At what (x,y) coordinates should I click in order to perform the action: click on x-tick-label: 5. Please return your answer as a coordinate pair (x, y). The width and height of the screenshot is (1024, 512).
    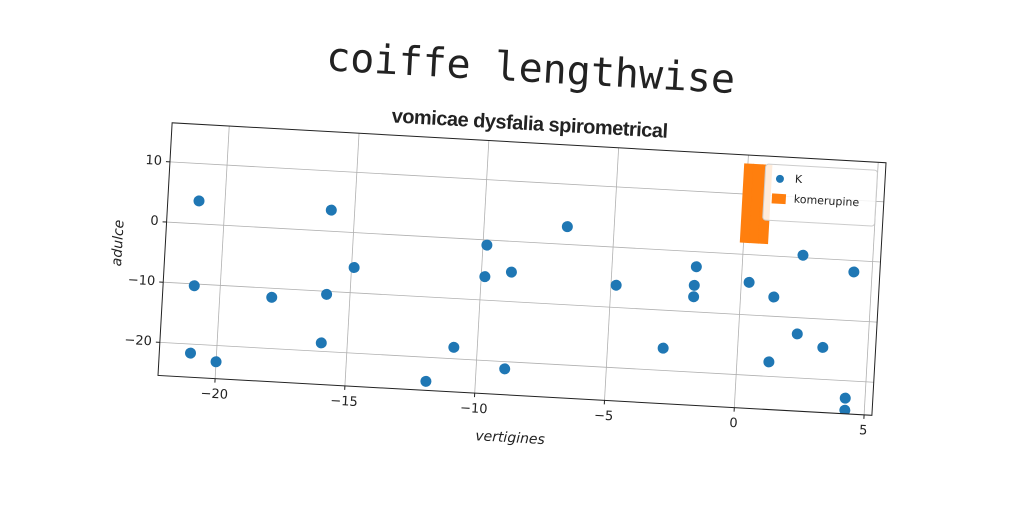
    Looking at the image, I should click on (863, 430).